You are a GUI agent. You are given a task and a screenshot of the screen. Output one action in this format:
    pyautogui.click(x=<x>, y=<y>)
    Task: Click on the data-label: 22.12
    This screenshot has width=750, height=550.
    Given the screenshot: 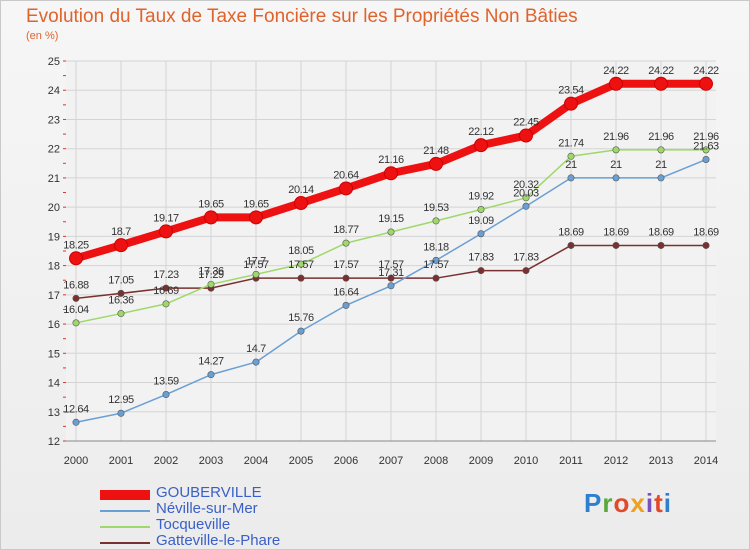 What is the action you would take?
    pyautogui.click(x=481, y=132)
    